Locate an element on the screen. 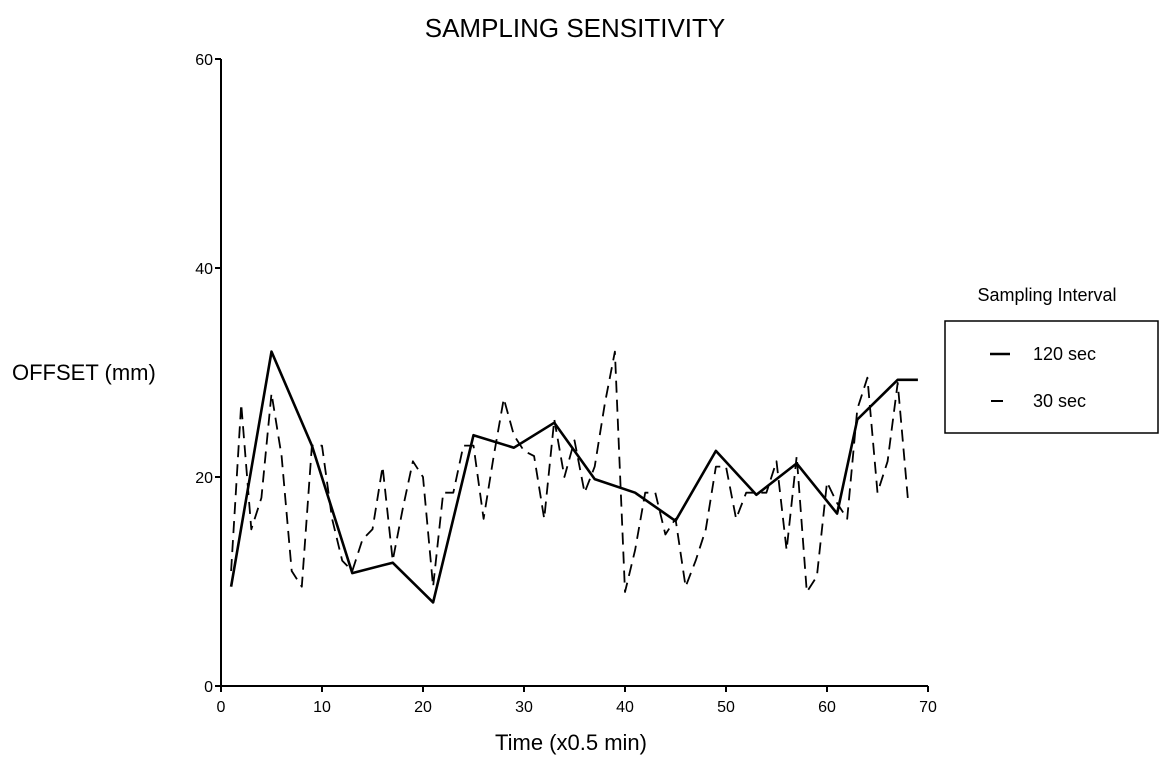 The height and width of the screenshot is (763, 1160). y-tick-label: 40 is located at coordinates (204, 269).